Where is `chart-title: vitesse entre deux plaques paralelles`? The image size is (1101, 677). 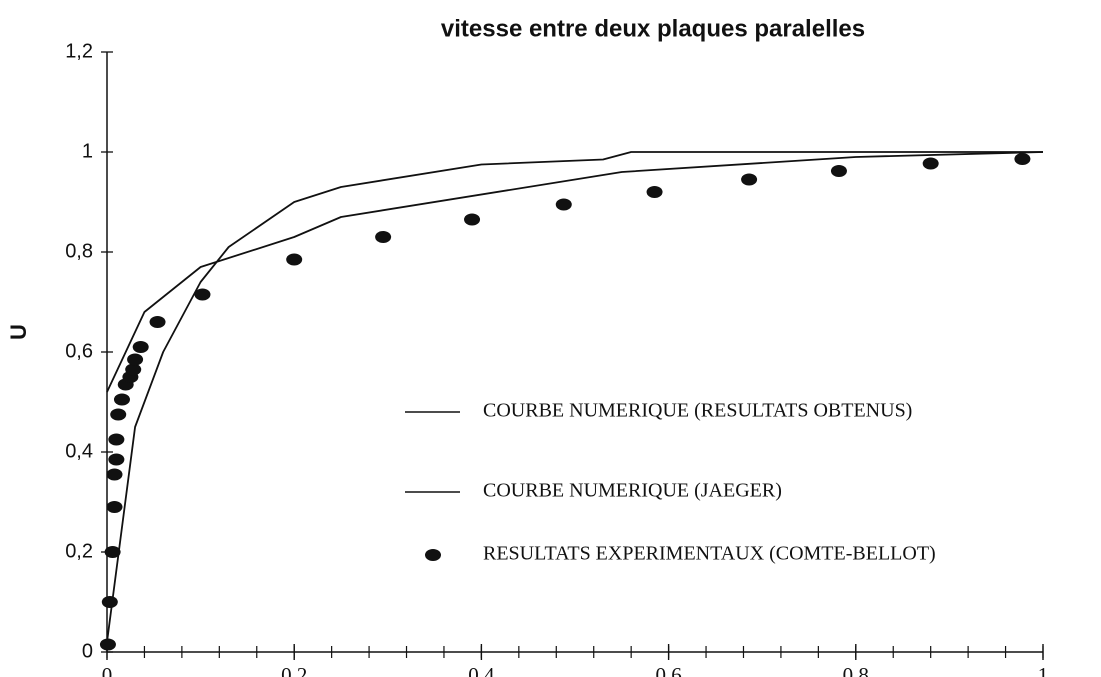
chart-title: vitesse entre deux plaques paralelles is located at coordinates (653, 28).